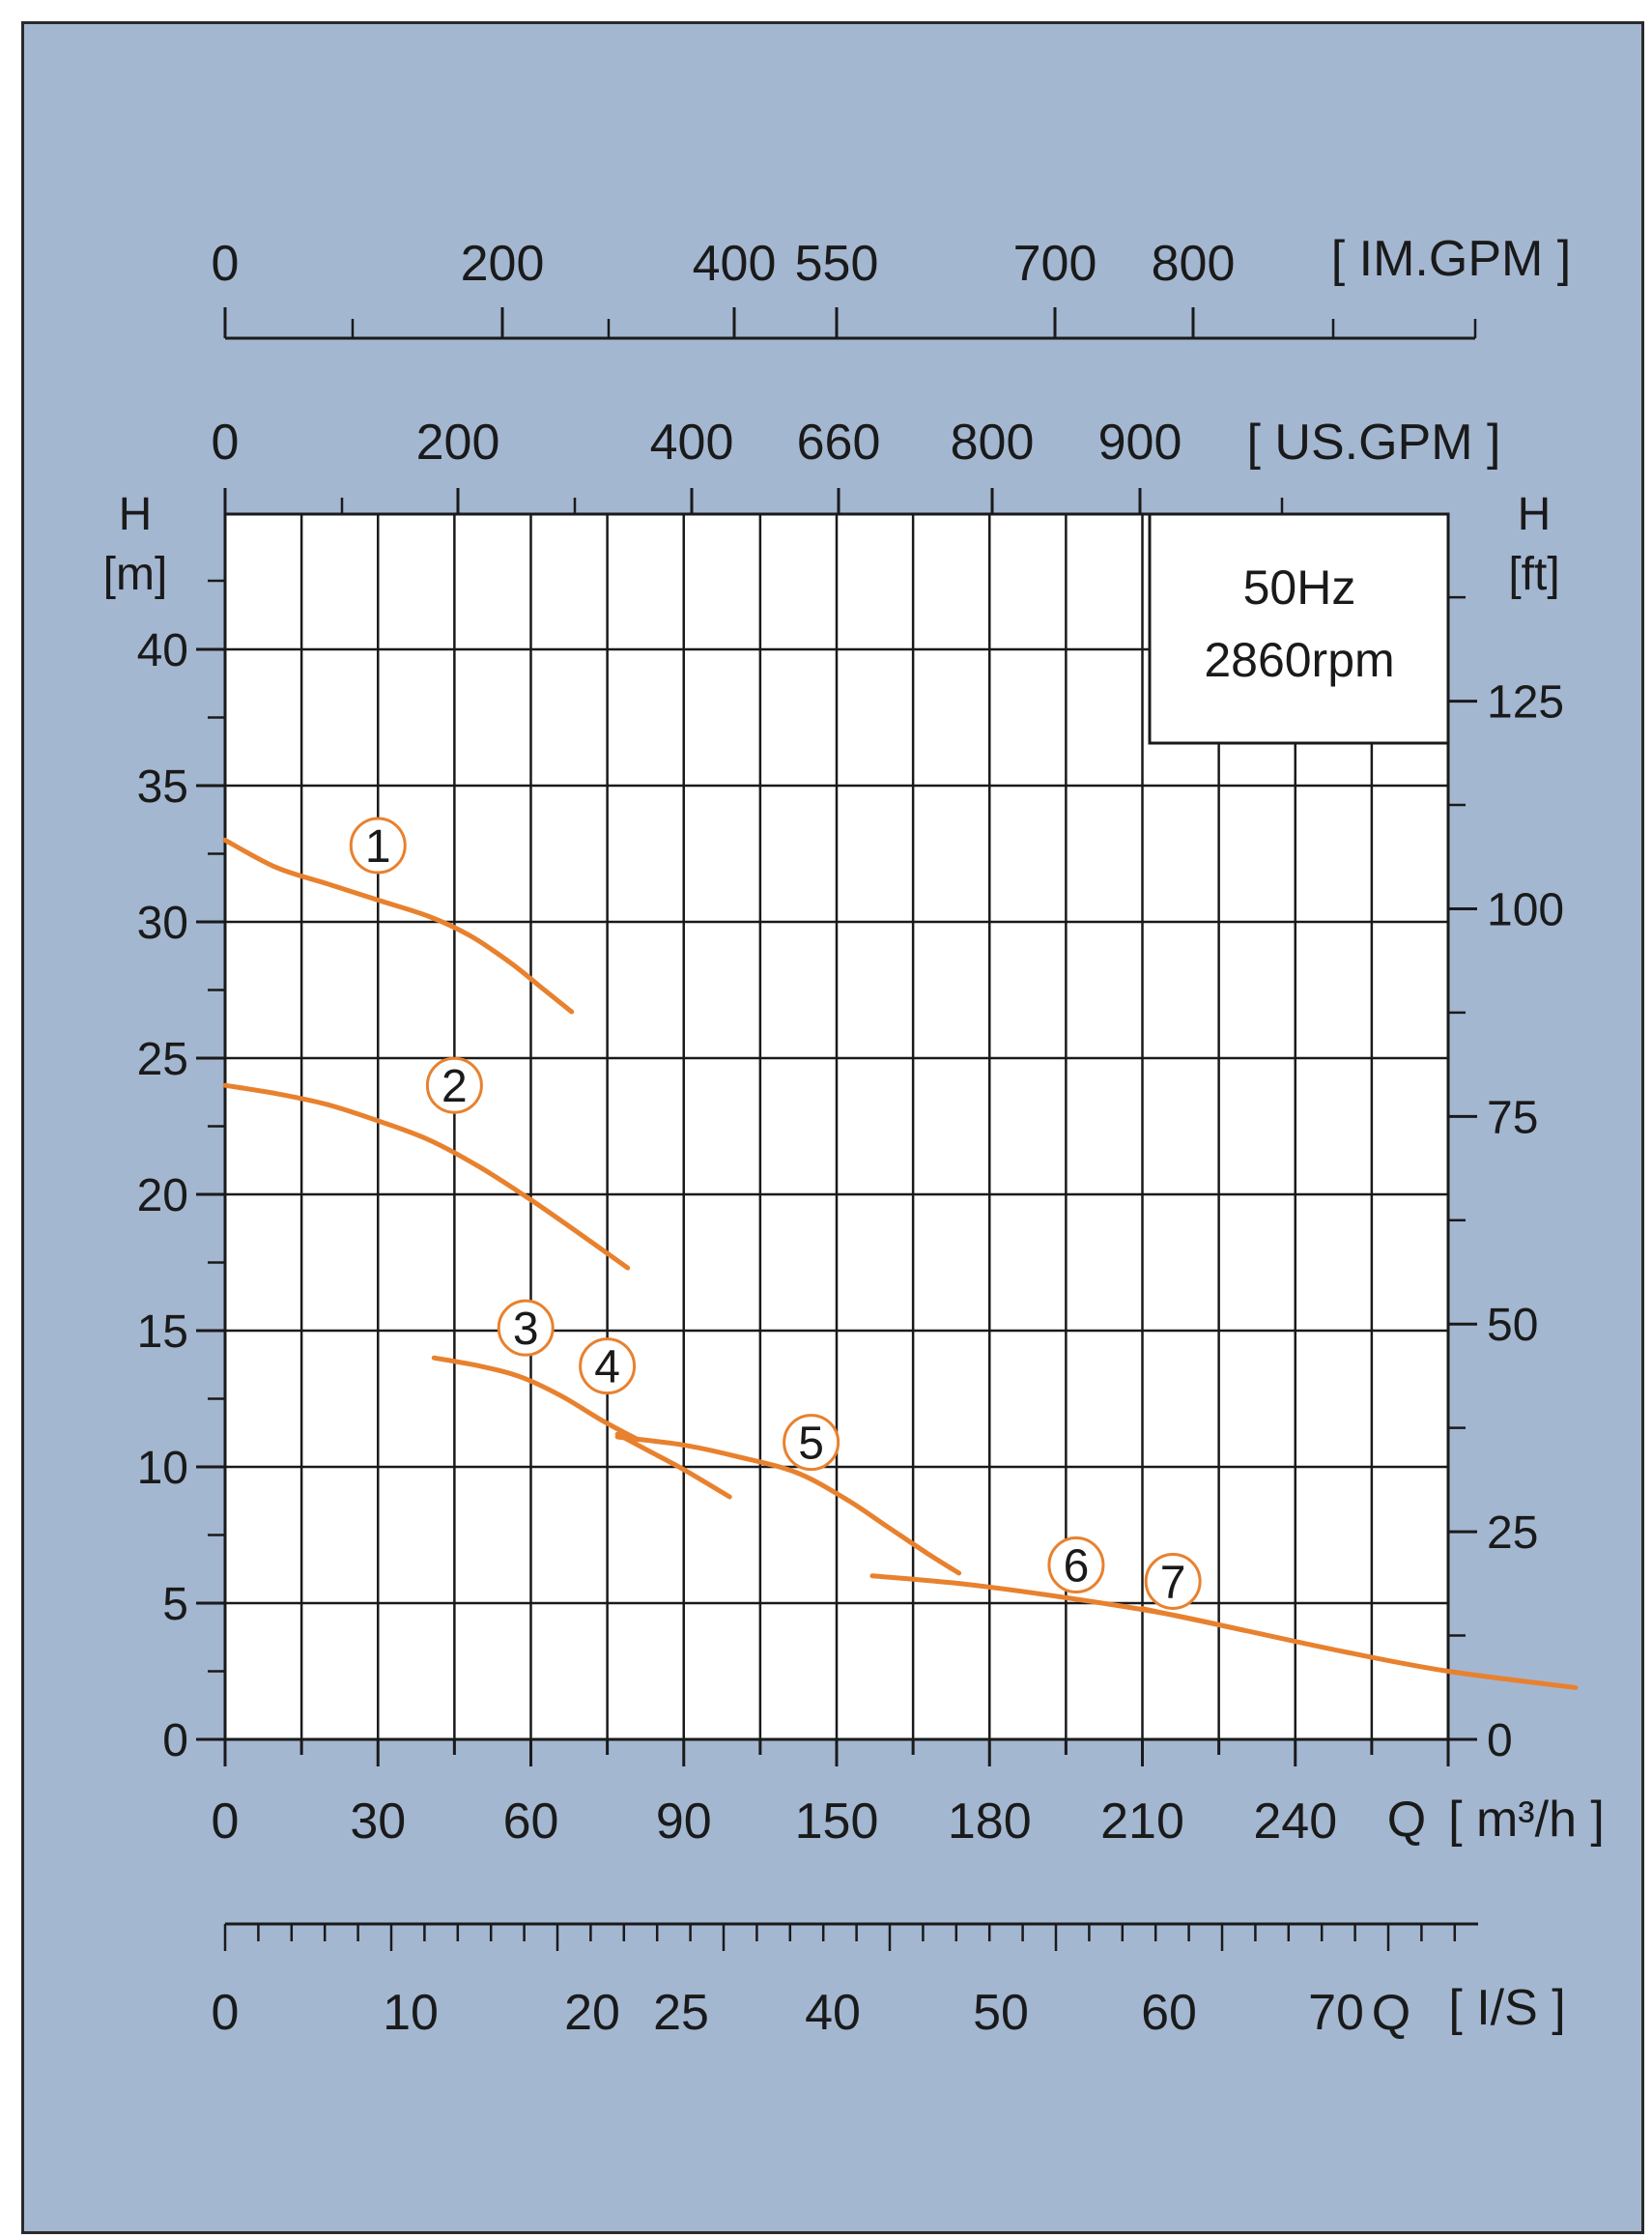 This screenshot has height=2238, width=1652. What do you see at coordinates (1506, 1181) in the screenshot?
I see `right-axis-ticks: 0 25 50 75 100 125` at bounding box center [1506, 1181].